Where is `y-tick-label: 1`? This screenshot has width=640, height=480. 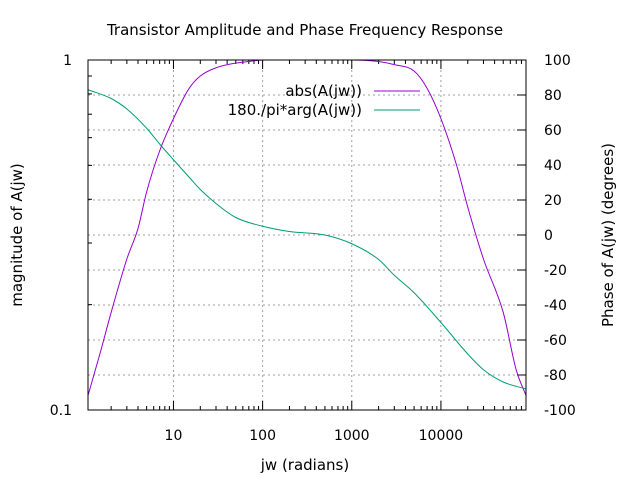 y-tick-label: 1 is located at coordinates (67, 61).